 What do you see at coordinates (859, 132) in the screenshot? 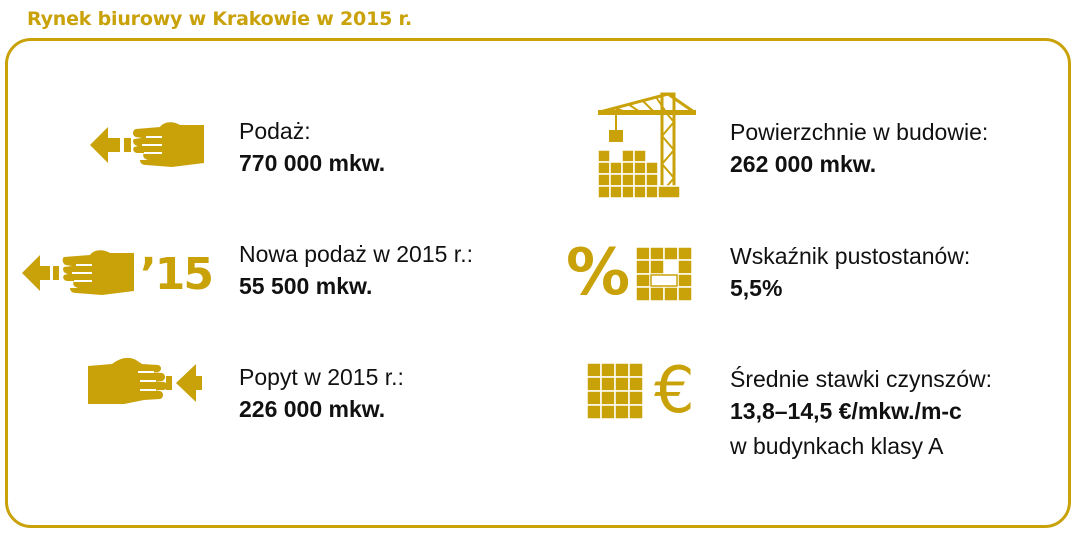
I see `construction-label: Powierzchnie w budowie:` at bounding box center [859, 132].